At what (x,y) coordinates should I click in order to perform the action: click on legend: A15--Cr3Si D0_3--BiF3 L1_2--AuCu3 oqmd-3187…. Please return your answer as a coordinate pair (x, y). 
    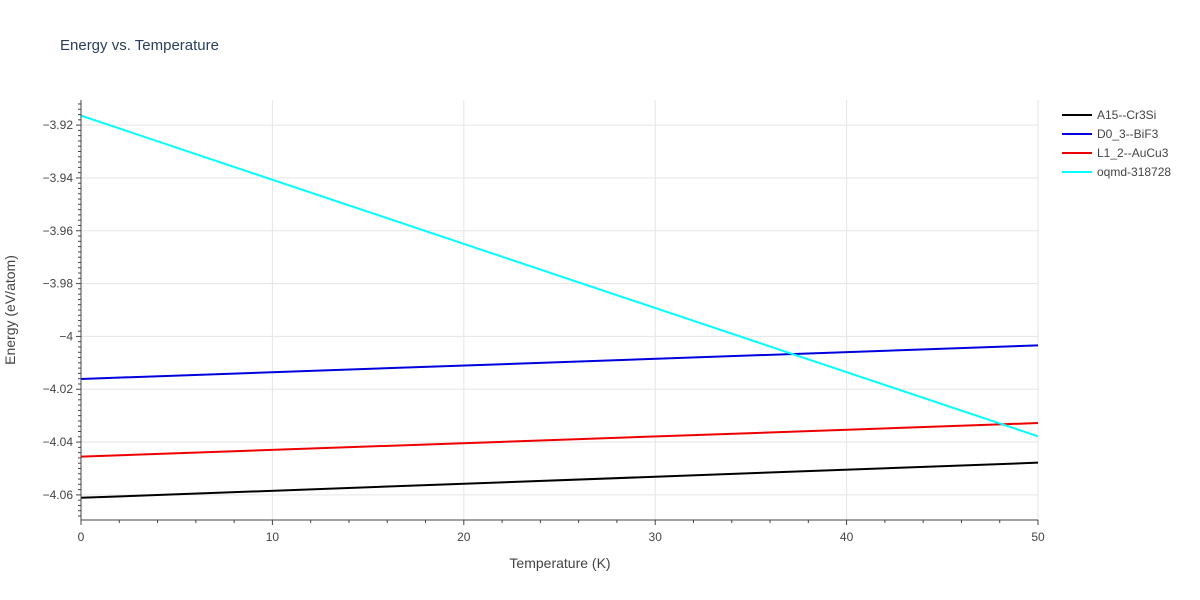
    Looking at the image, I should click on (1116, 143).